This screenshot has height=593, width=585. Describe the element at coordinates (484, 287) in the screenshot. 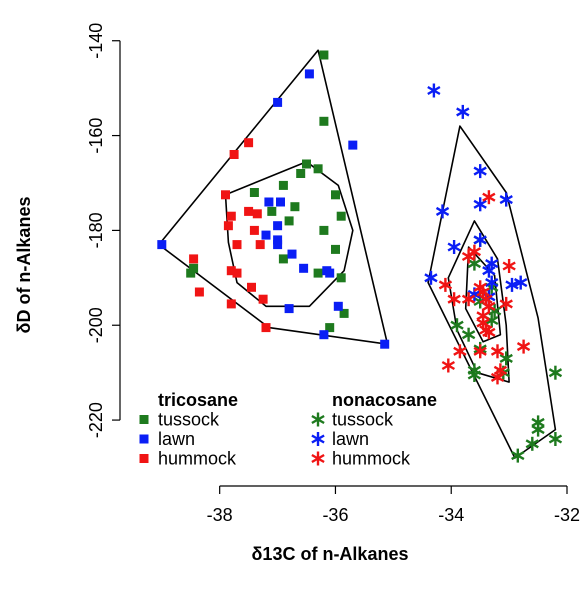

I see `series-nonacosane-hummock` at that location.